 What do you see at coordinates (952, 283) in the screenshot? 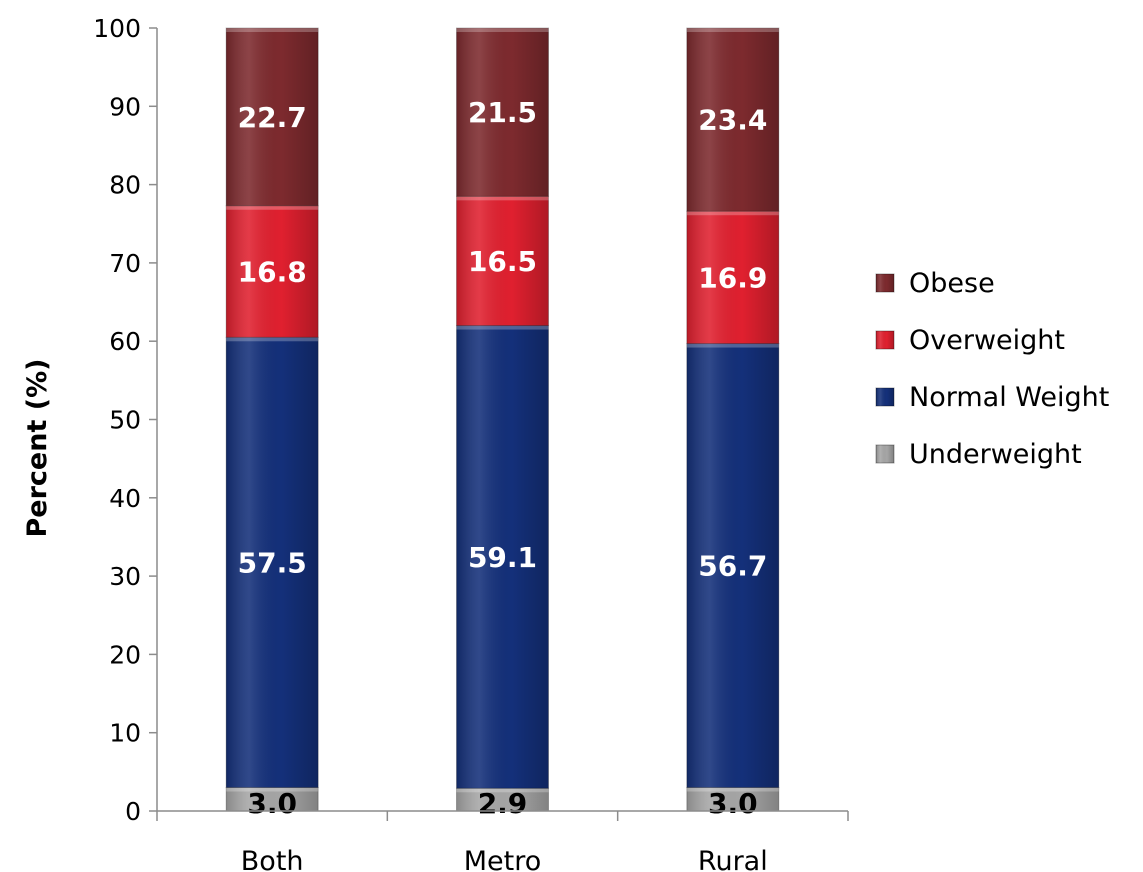
I see `legend-label: Obese` at bounding box center [952, 283].